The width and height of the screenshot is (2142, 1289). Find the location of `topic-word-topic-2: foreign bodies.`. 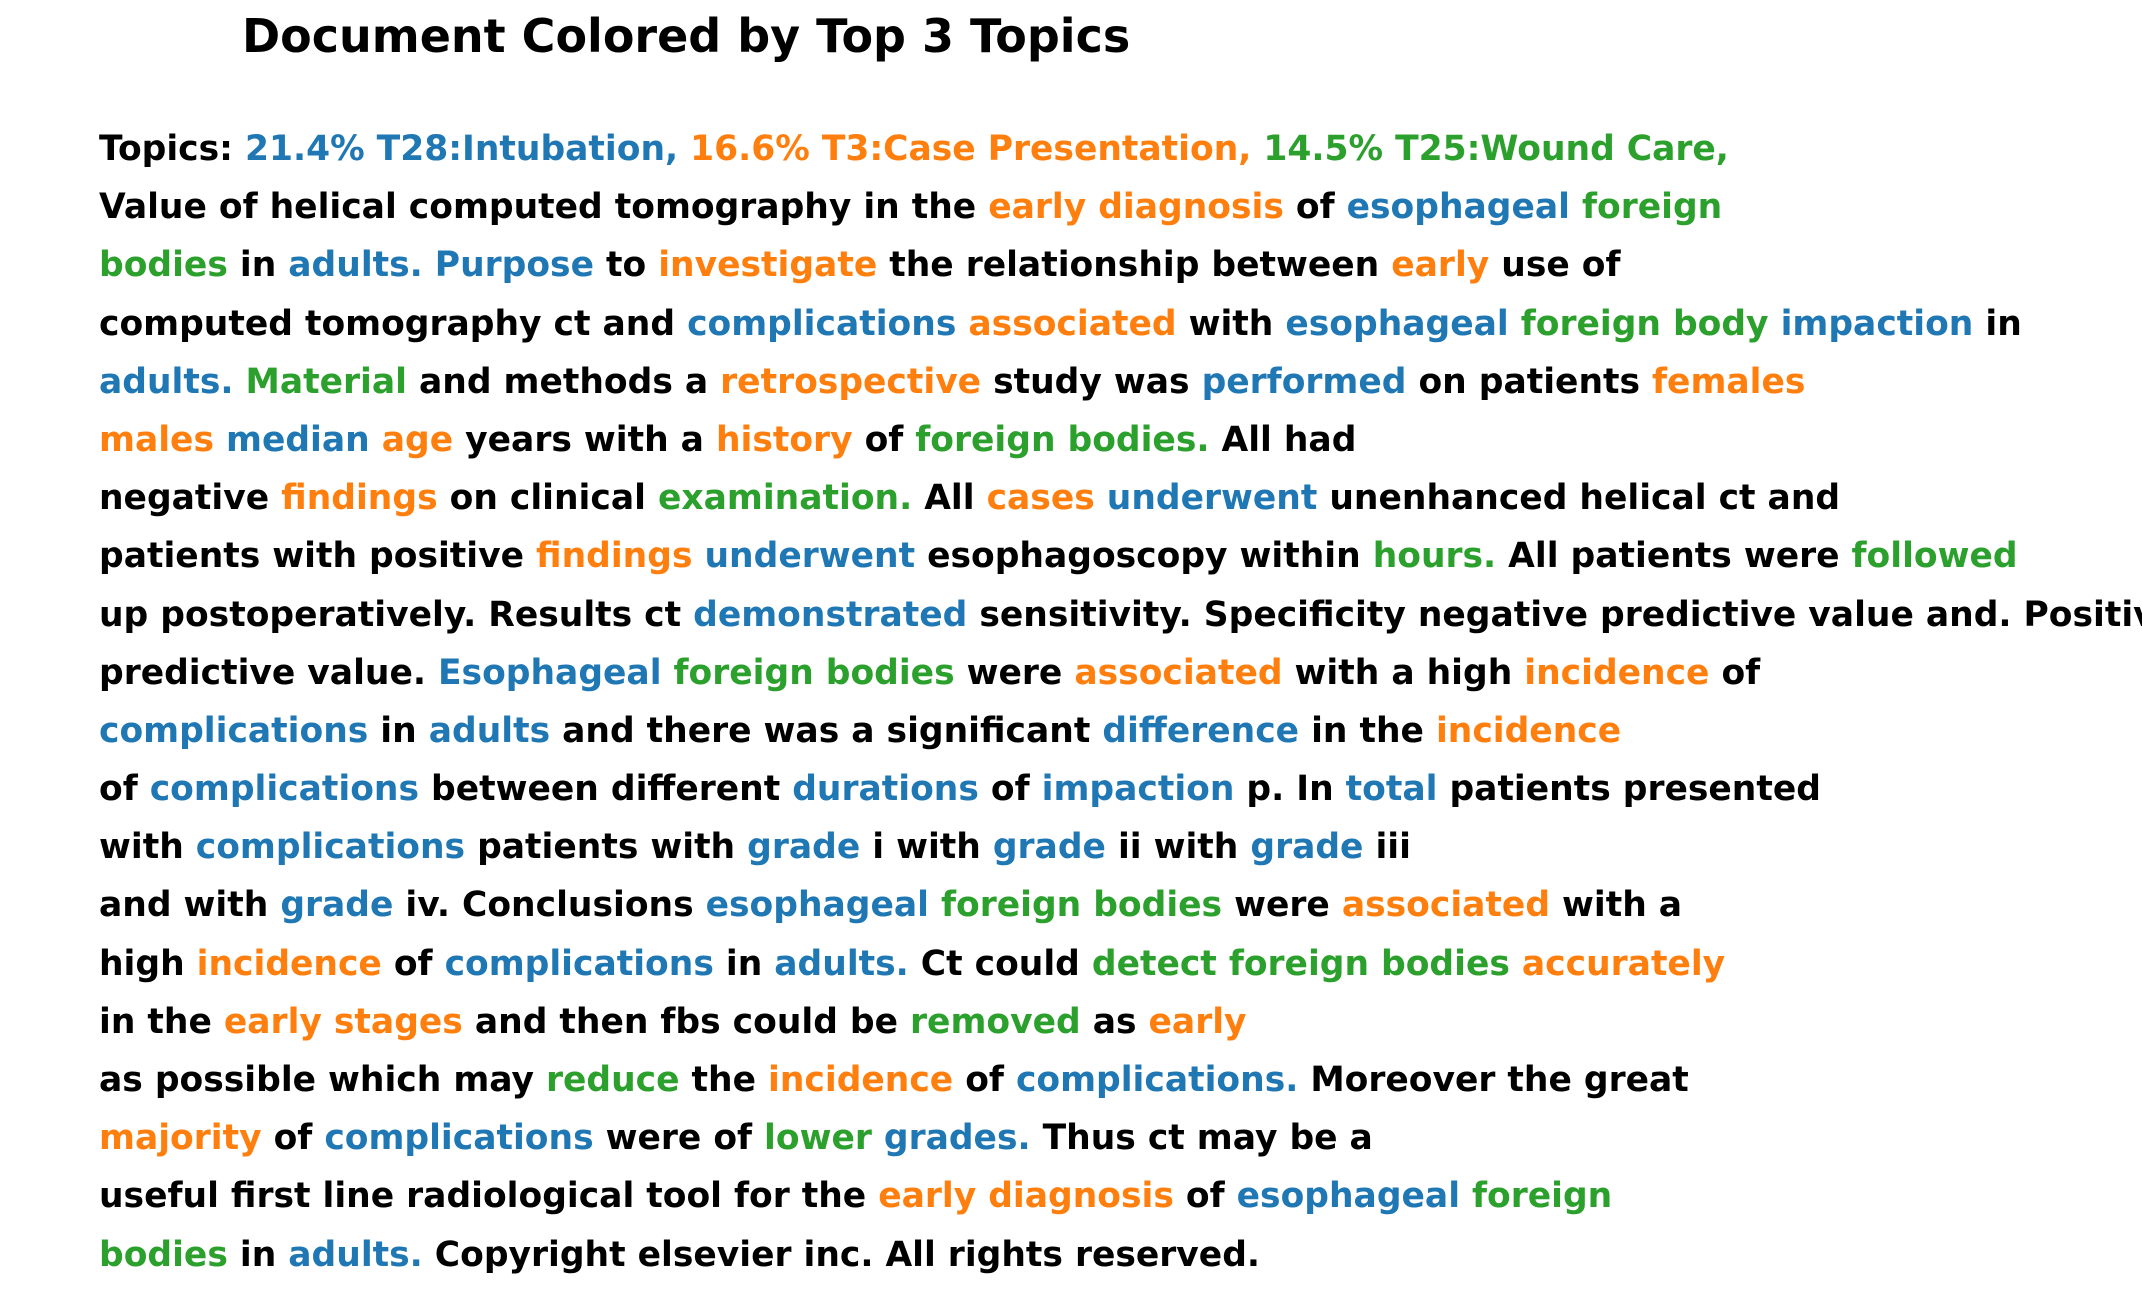

topic-word-topic-2: foreign bodies. is located at coordinates (1062, 439).